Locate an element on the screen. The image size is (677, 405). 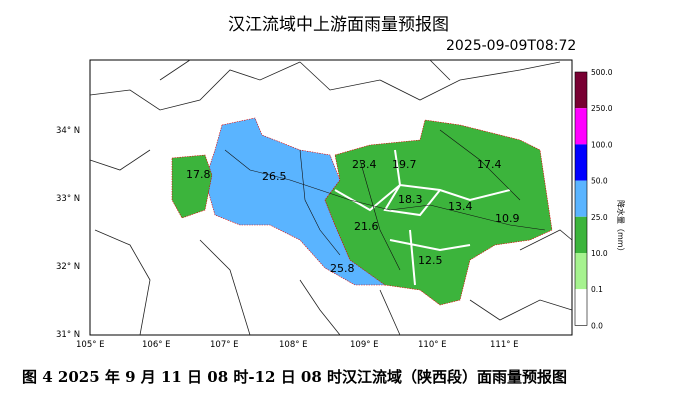
legend-tick: 25.0 is located at coordinates (599, 217).